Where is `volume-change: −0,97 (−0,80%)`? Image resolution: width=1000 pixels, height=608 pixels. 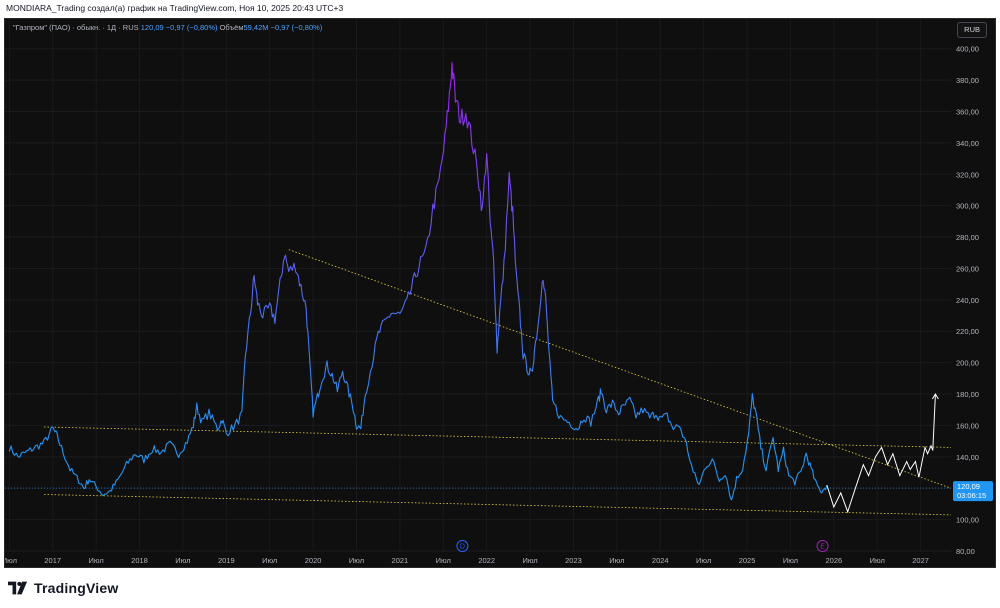
volume-change: −0,97 (−0,80%) is located at coordinates (296, 27).